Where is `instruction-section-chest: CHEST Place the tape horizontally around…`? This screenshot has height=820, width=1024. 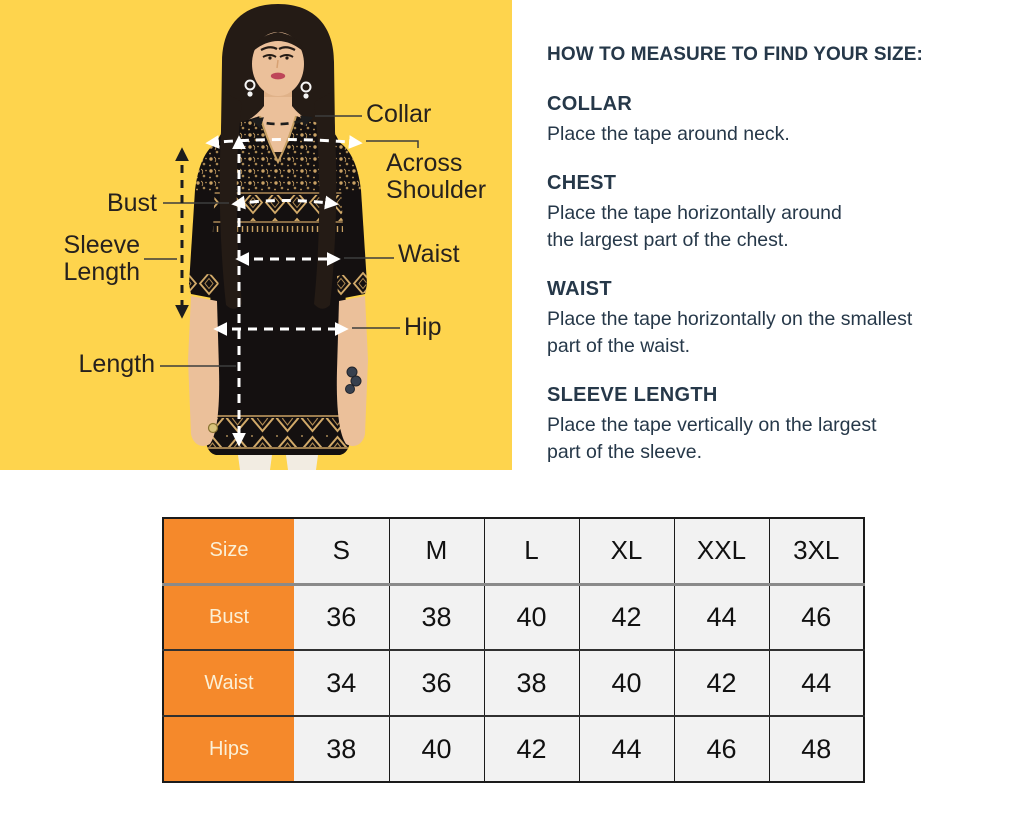 instruction-section-chest: CHEST Place the tape horizontally around… is located at coordinates (767, 213).